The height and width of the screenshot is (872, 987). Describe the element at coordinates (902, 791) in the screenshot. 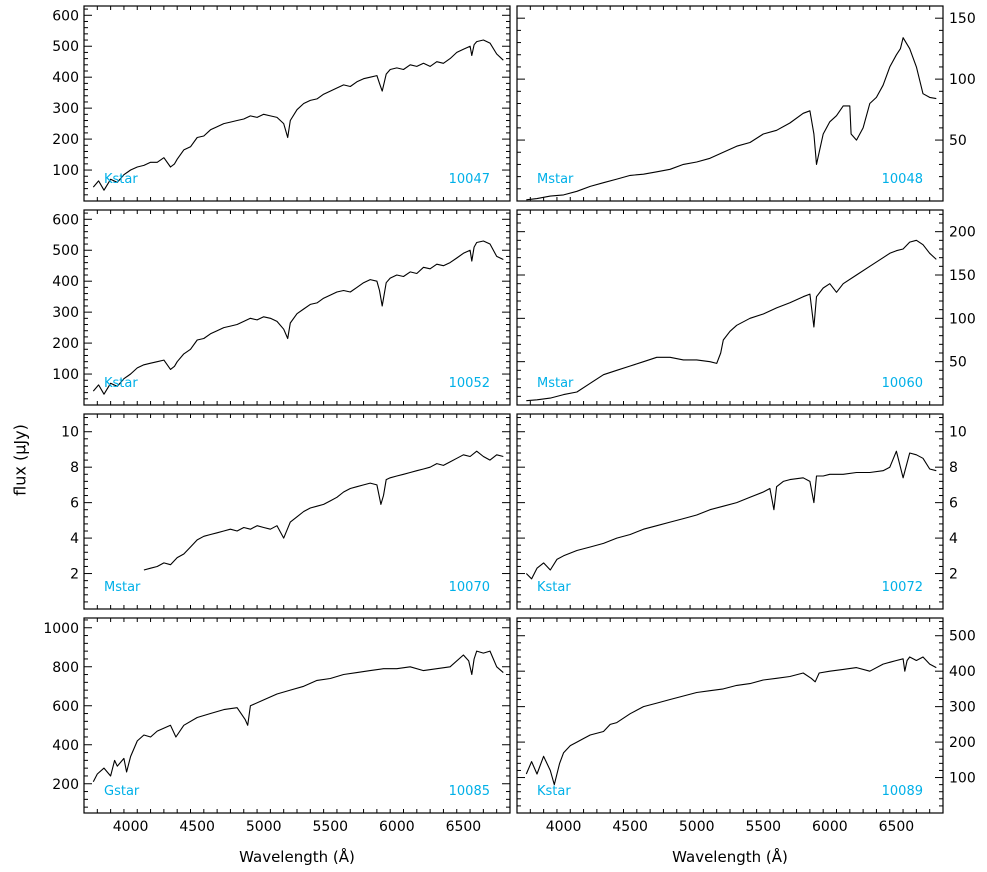

I see `object-id-label: 10089` at that location.